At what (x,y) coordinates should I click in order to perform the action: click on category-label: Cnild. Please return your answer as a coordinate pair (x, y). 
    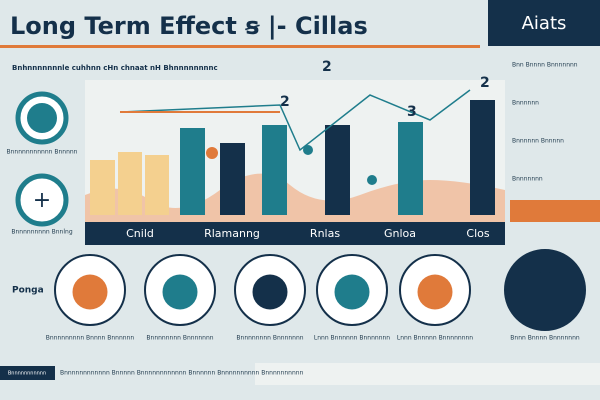
    Looking at the image, I should click on (140, 233).